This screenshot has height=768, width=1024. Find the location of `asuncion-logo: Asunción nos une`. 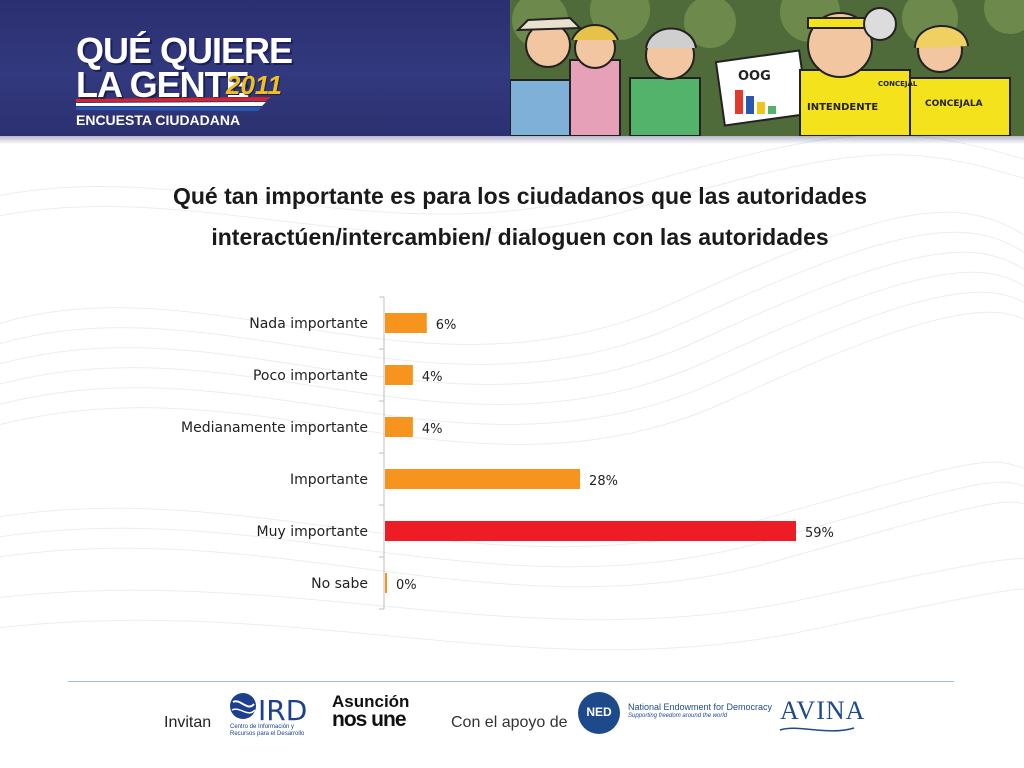

asuncion-logo: Asunción nos une is located at coordinates (377, 714).